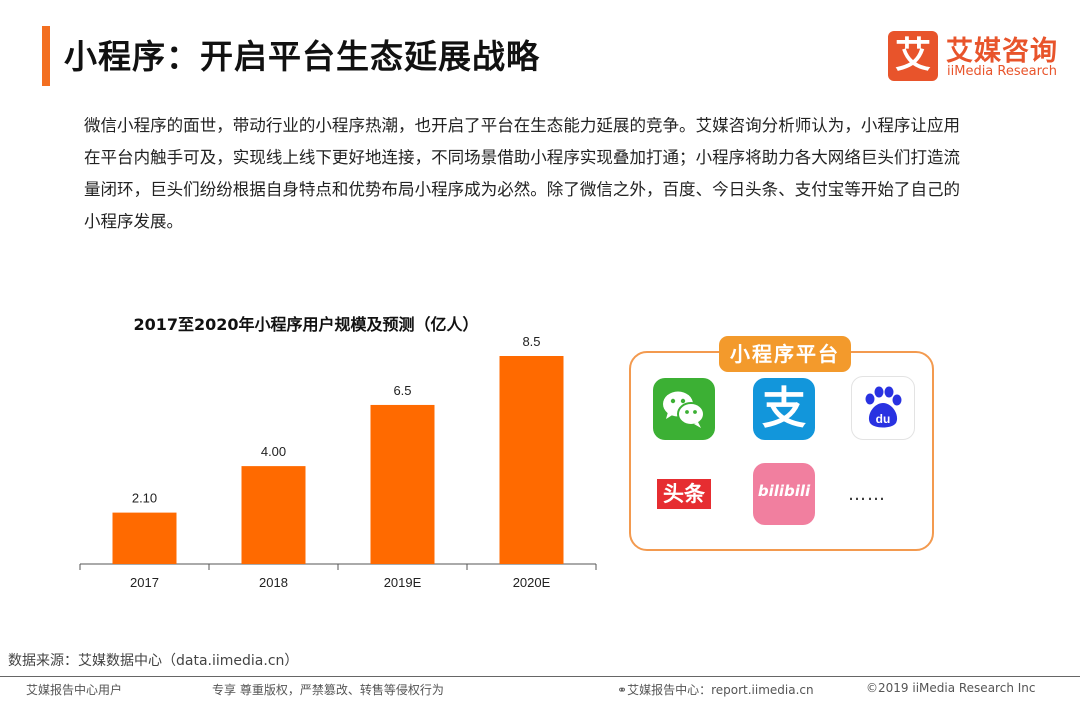  What do you see at coordinates (46, 56) in the screenshot?
I see `title-accent-bar` at bounding box center [46, 56].